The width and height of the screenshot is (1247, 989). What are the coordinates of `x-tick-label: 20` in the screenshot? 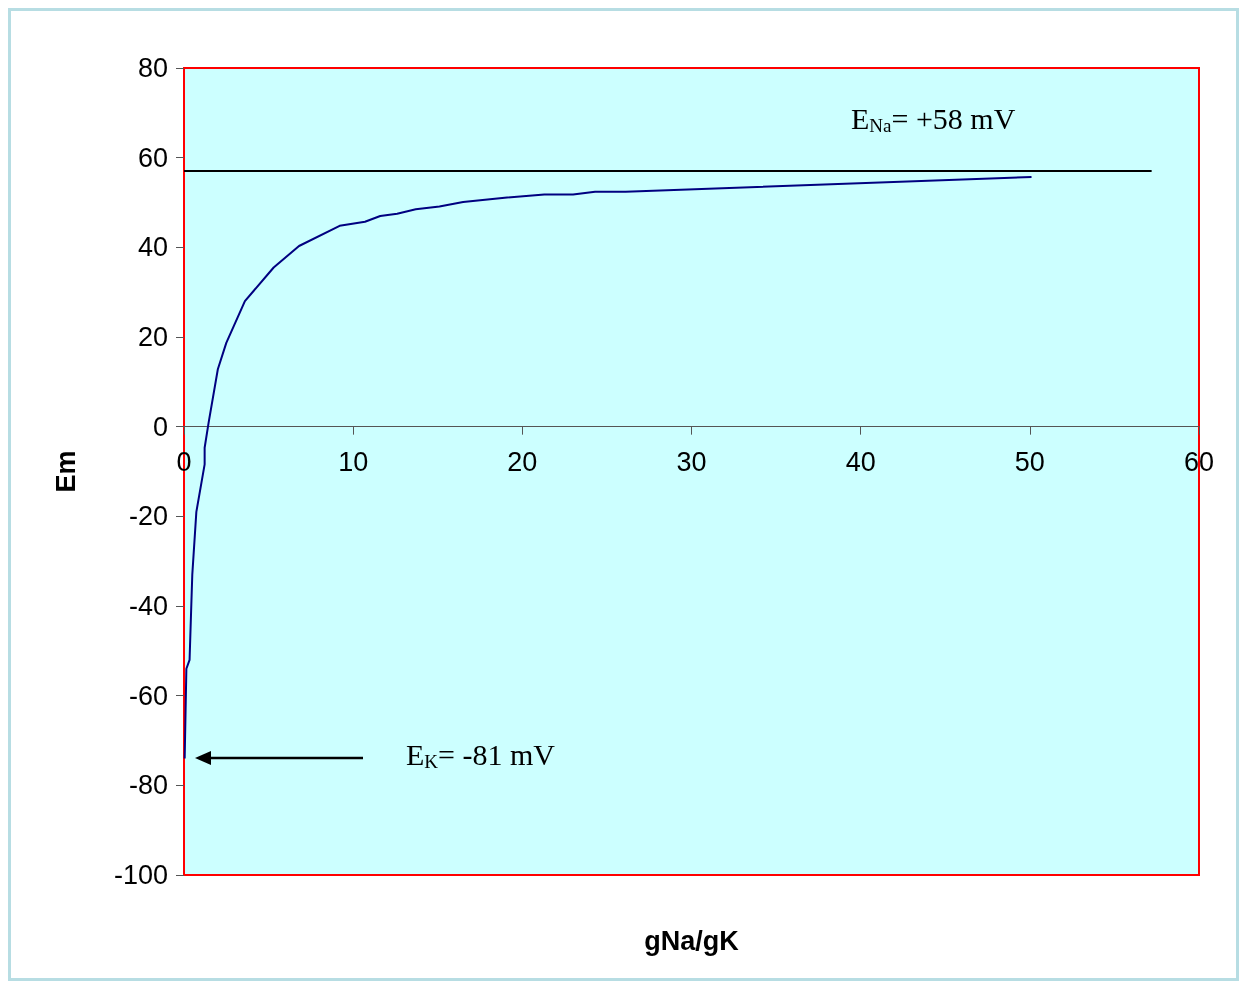 It's located at (522, 462).